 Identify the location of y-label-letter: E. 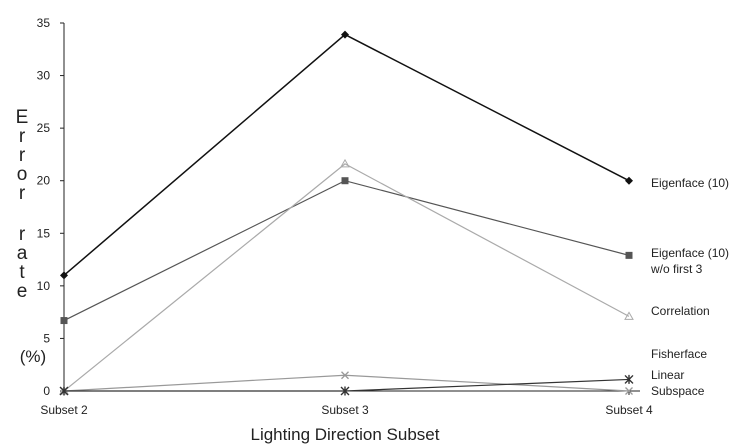
(22, 117).